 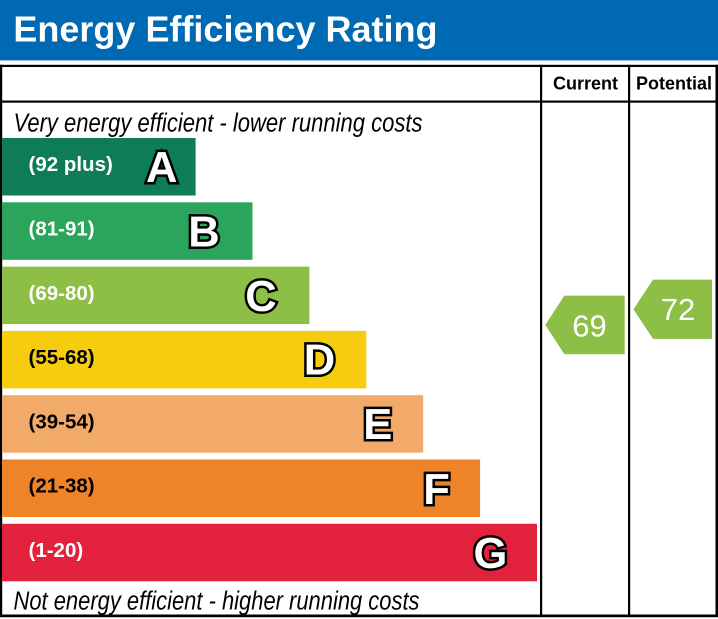 I want to click on svg-text: B, so click(x=203, y=233).